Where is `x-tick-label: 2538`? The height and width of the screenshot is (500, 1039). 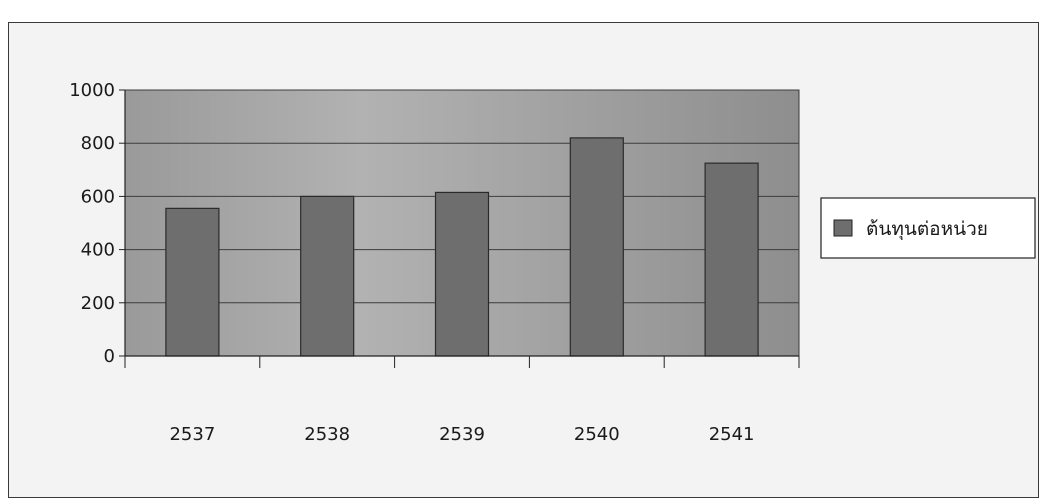
x-tick-label: 2538 is located at coordinates (327, 434).